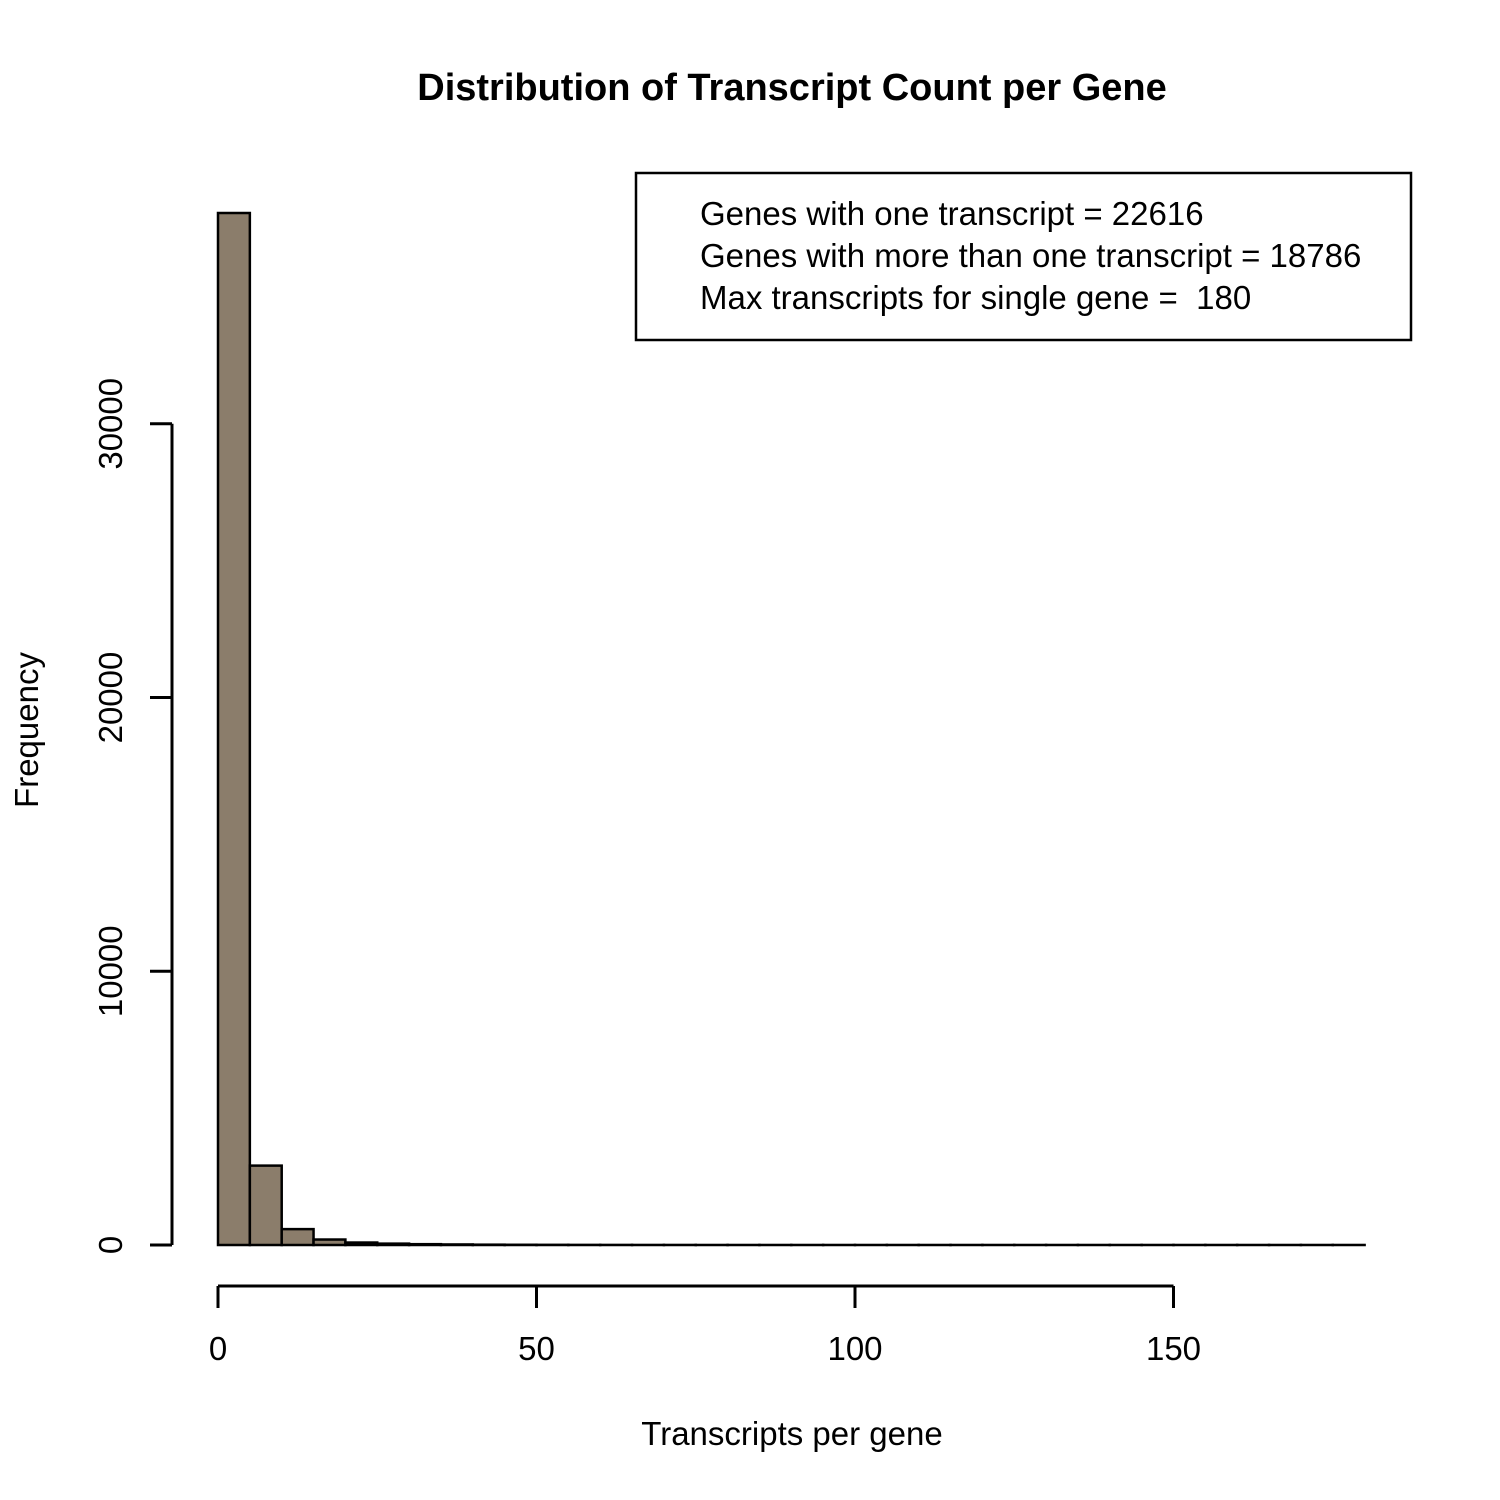 The width and height of the screenshot is (1500, 1500). What do you see at coordinates (110, 1245) in the screenshot?
I see `y-tick-label-0: 0` at bounding box center [110, 1245].